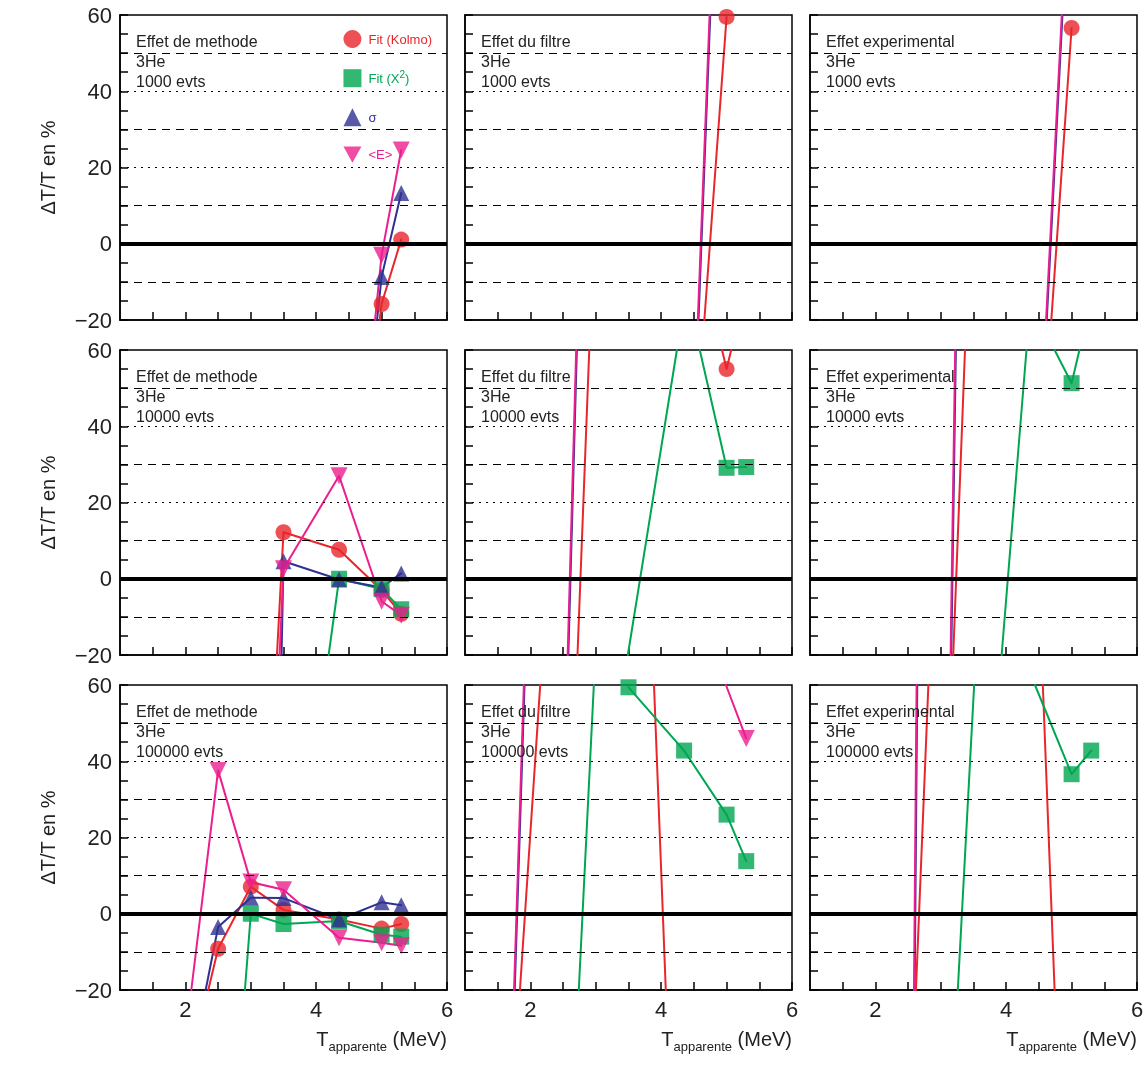 The width and height of the screenshot is (1148, 1072). What do you see at coordinates (372, 117) in the screenshot?
I see `legend-label: σ` at bounding box center [372, 117].